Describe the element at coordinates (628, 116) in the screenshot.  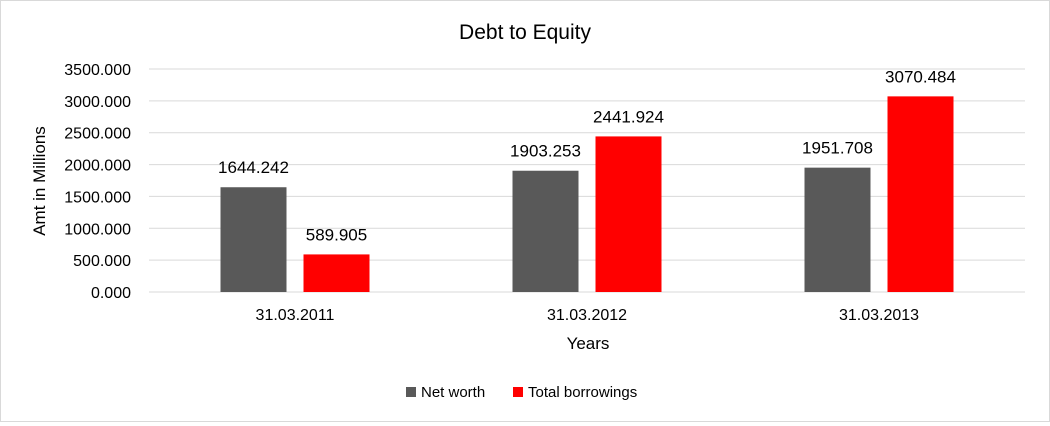
I see `data-label: 2441.924` at that location.